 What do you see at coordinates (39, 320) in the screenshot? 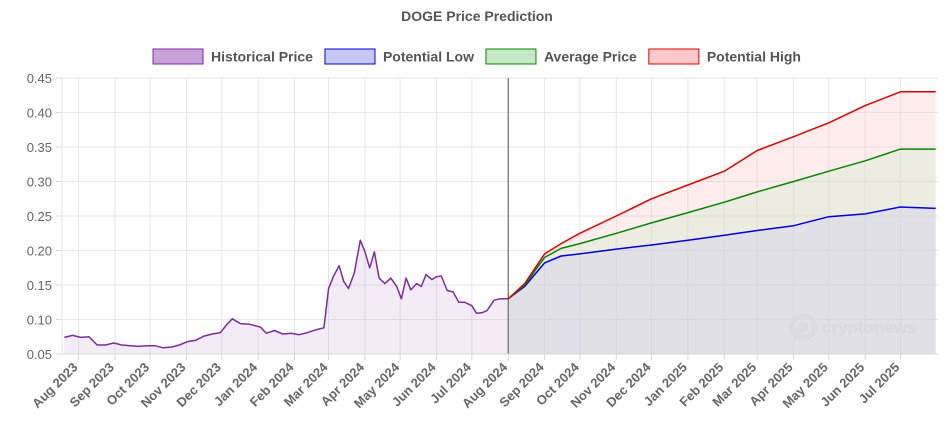
I see `y-tick-label: 0.10` at bounding box center [39, 320].